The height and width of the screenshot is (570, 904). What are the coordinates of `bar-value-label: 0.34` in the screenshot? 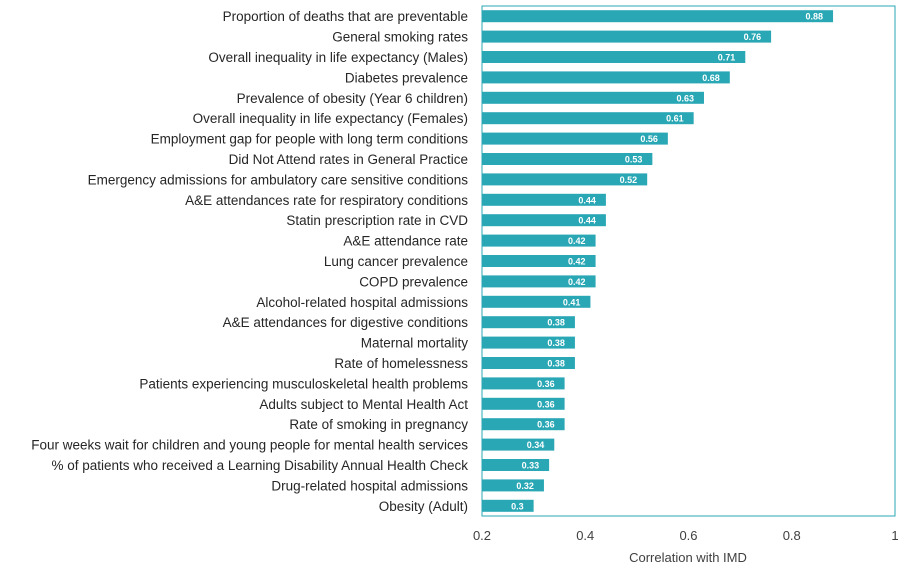 It's located at (536, 445).